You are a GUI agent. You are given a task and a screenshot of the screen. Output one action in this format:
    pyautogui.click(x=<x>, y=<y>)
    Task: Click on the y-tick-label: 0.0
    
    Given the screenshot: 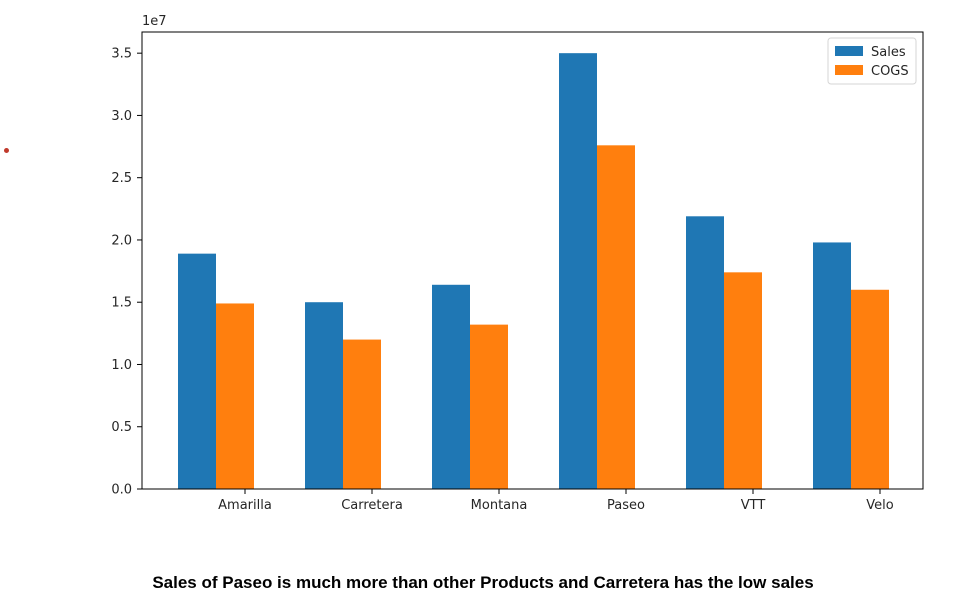 What is the action you would take?
    pyautogui.click(x=121, y=490)
    